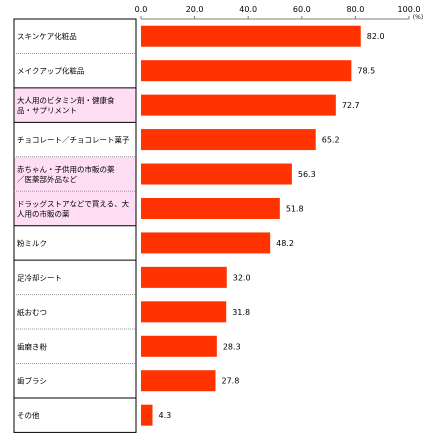 This screenshot has height=443, width=438. Describe the element at coordinates (295, 208) in the screenshot. I see `value-label: 51.8` at that location.